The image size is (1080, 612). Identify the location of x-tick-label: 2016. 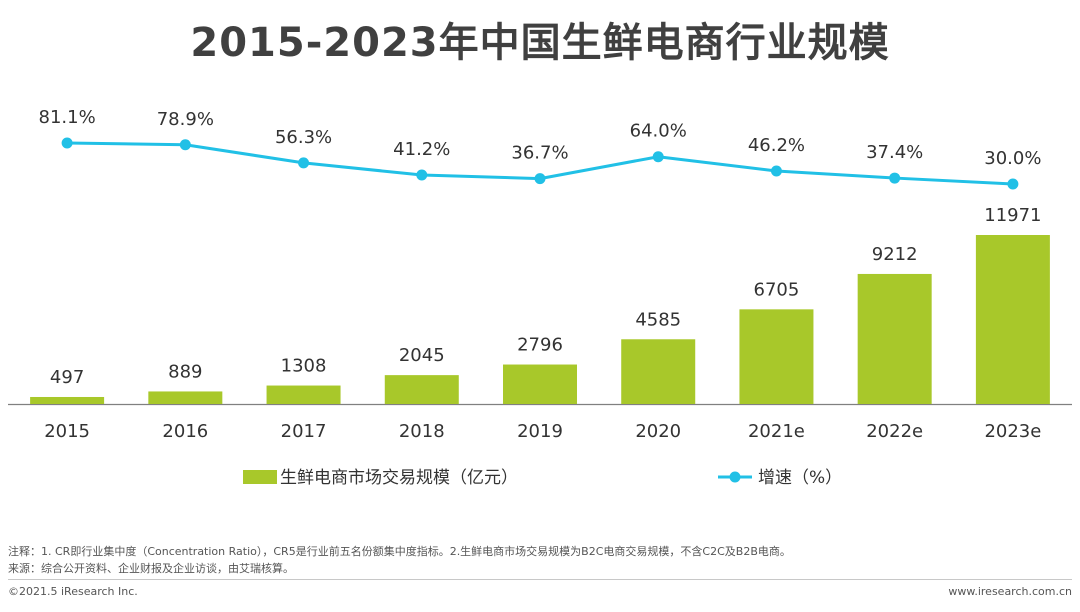
(185, 431).